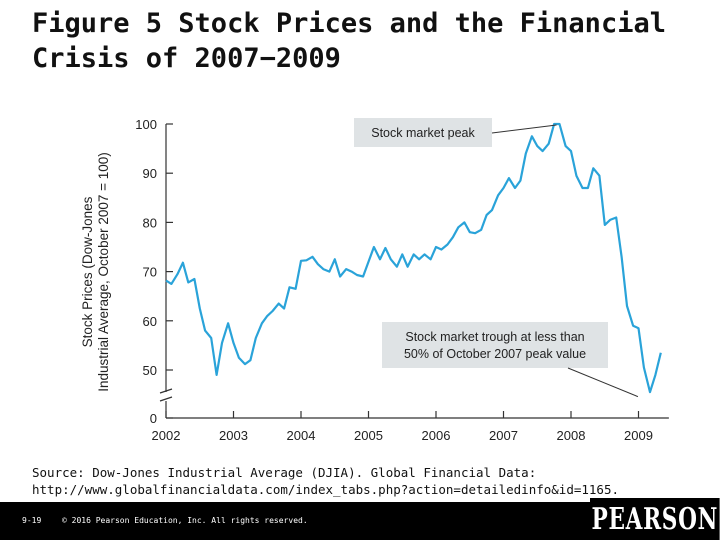 This screenshot has height=542, width=720. I want to click on slide-number: 9-19, so click(31, 520).